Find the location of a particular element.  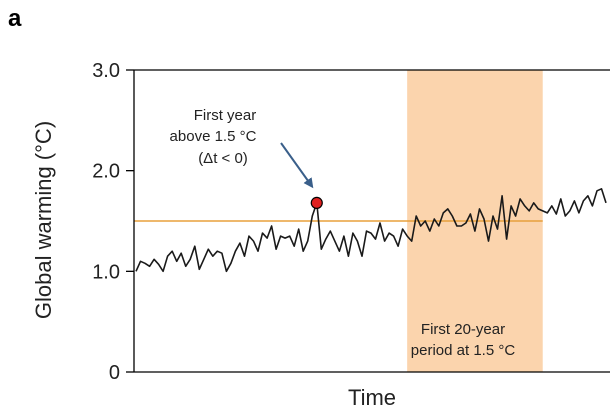

annotation-line2: above 1.5 °C is located at coordinates (213, 136).